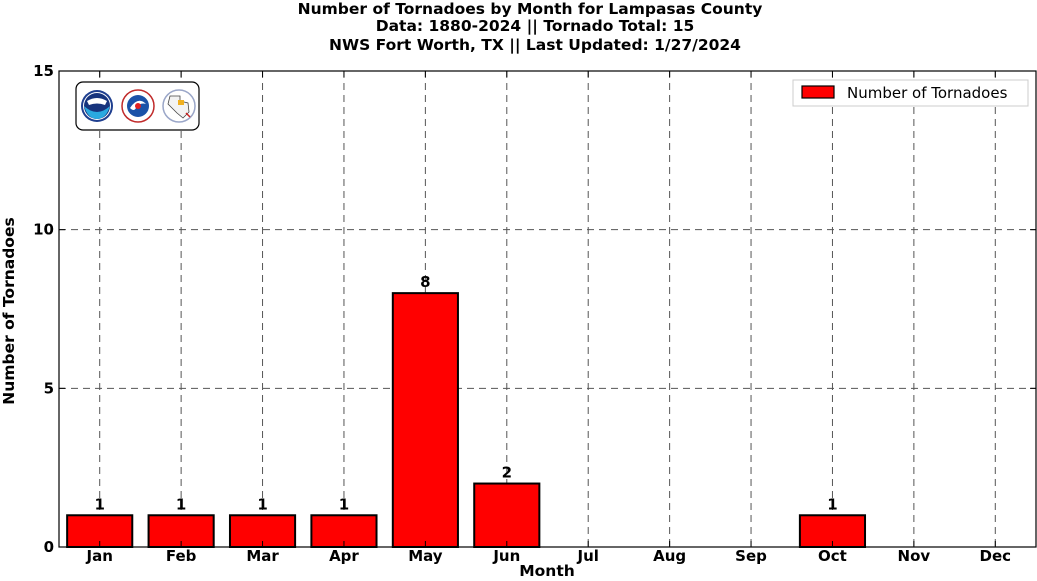 The width and height of the screenshot is (1037, 581). Describe the element at coordinates (179, 106) in the screenshot. I see `nws-fort-worth-logo` at that location.